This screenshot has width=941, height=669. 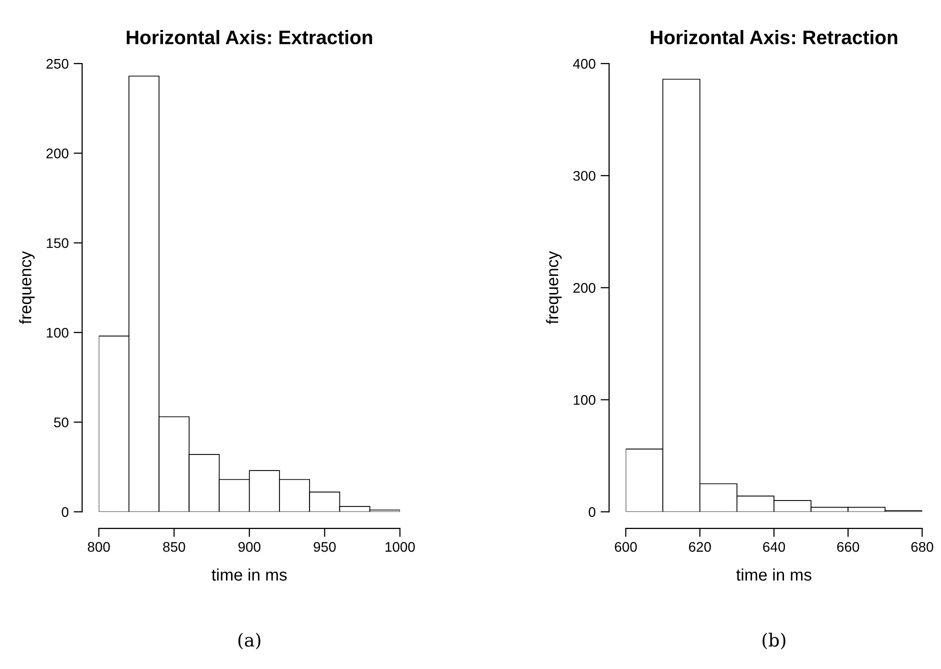 I want to click on x-tick-label: 1000, so click(x=400, y=547).